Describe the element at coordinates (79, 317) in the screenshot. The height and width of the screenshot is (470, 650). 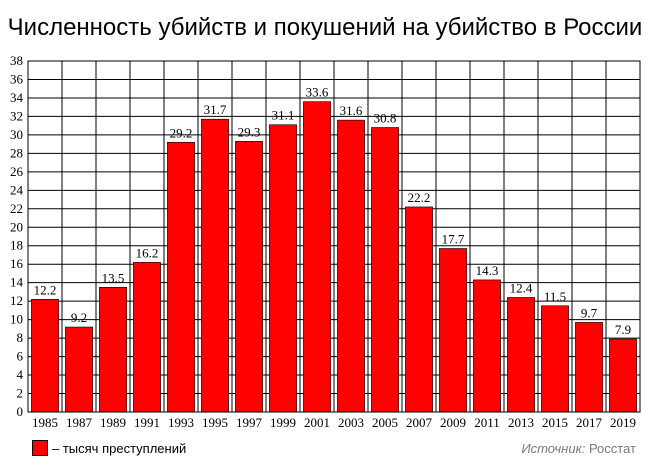
I see `data-label-1987: 9.2` at that location.